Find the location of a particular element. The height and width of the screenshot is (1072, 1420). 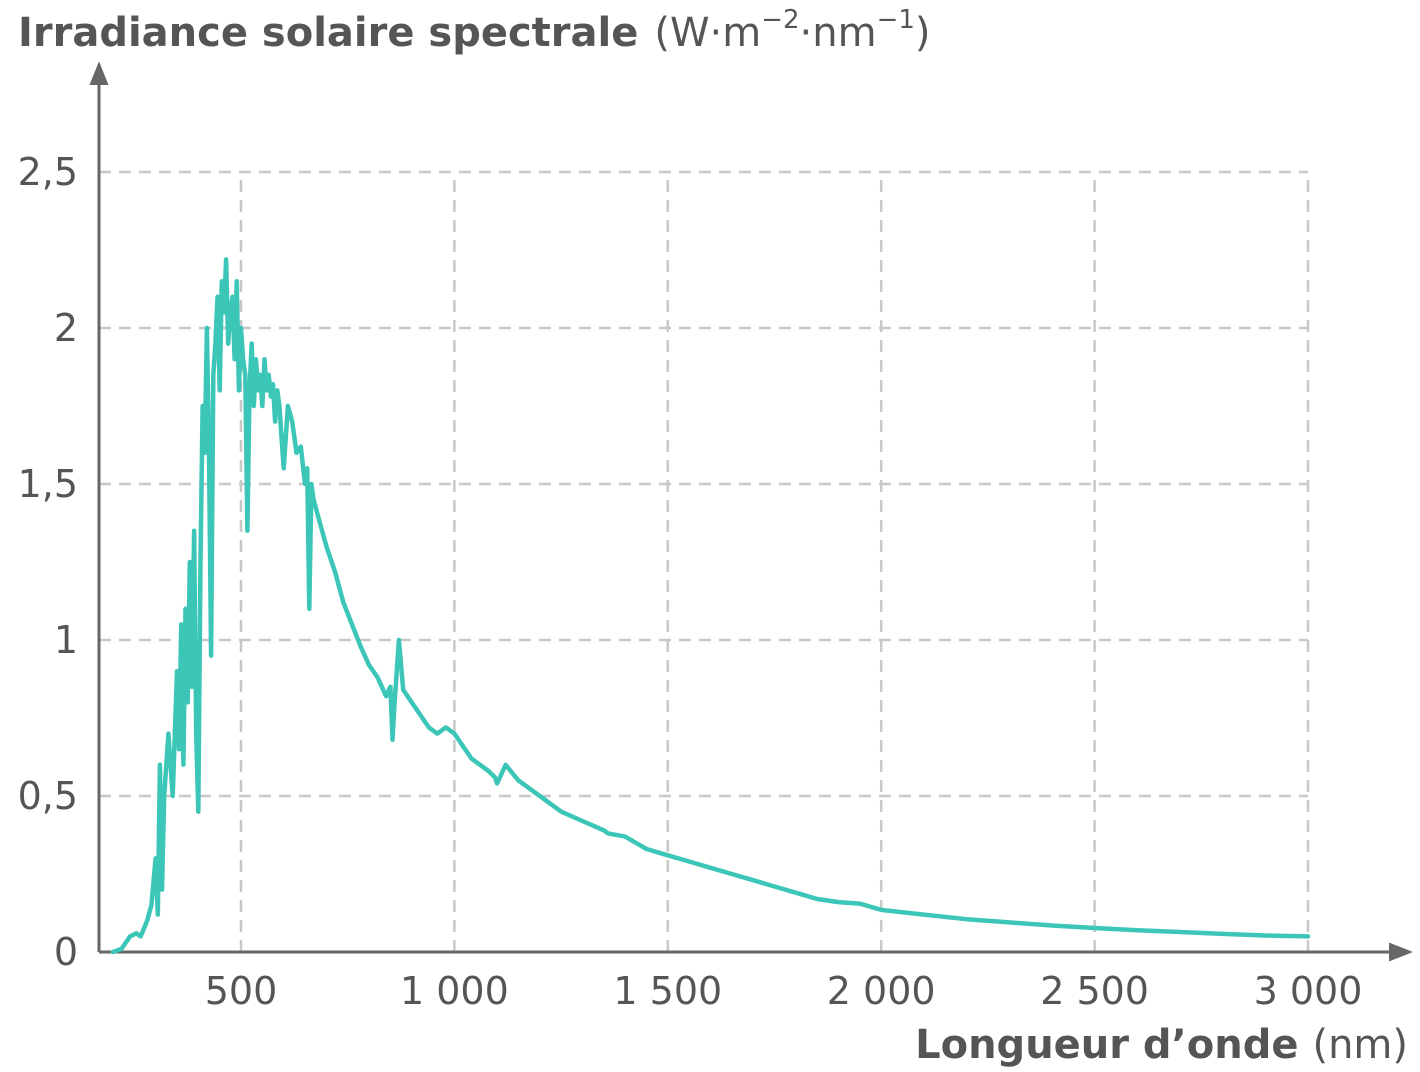

y-unit-part-1: W·m is located at coordinates (715, 33).